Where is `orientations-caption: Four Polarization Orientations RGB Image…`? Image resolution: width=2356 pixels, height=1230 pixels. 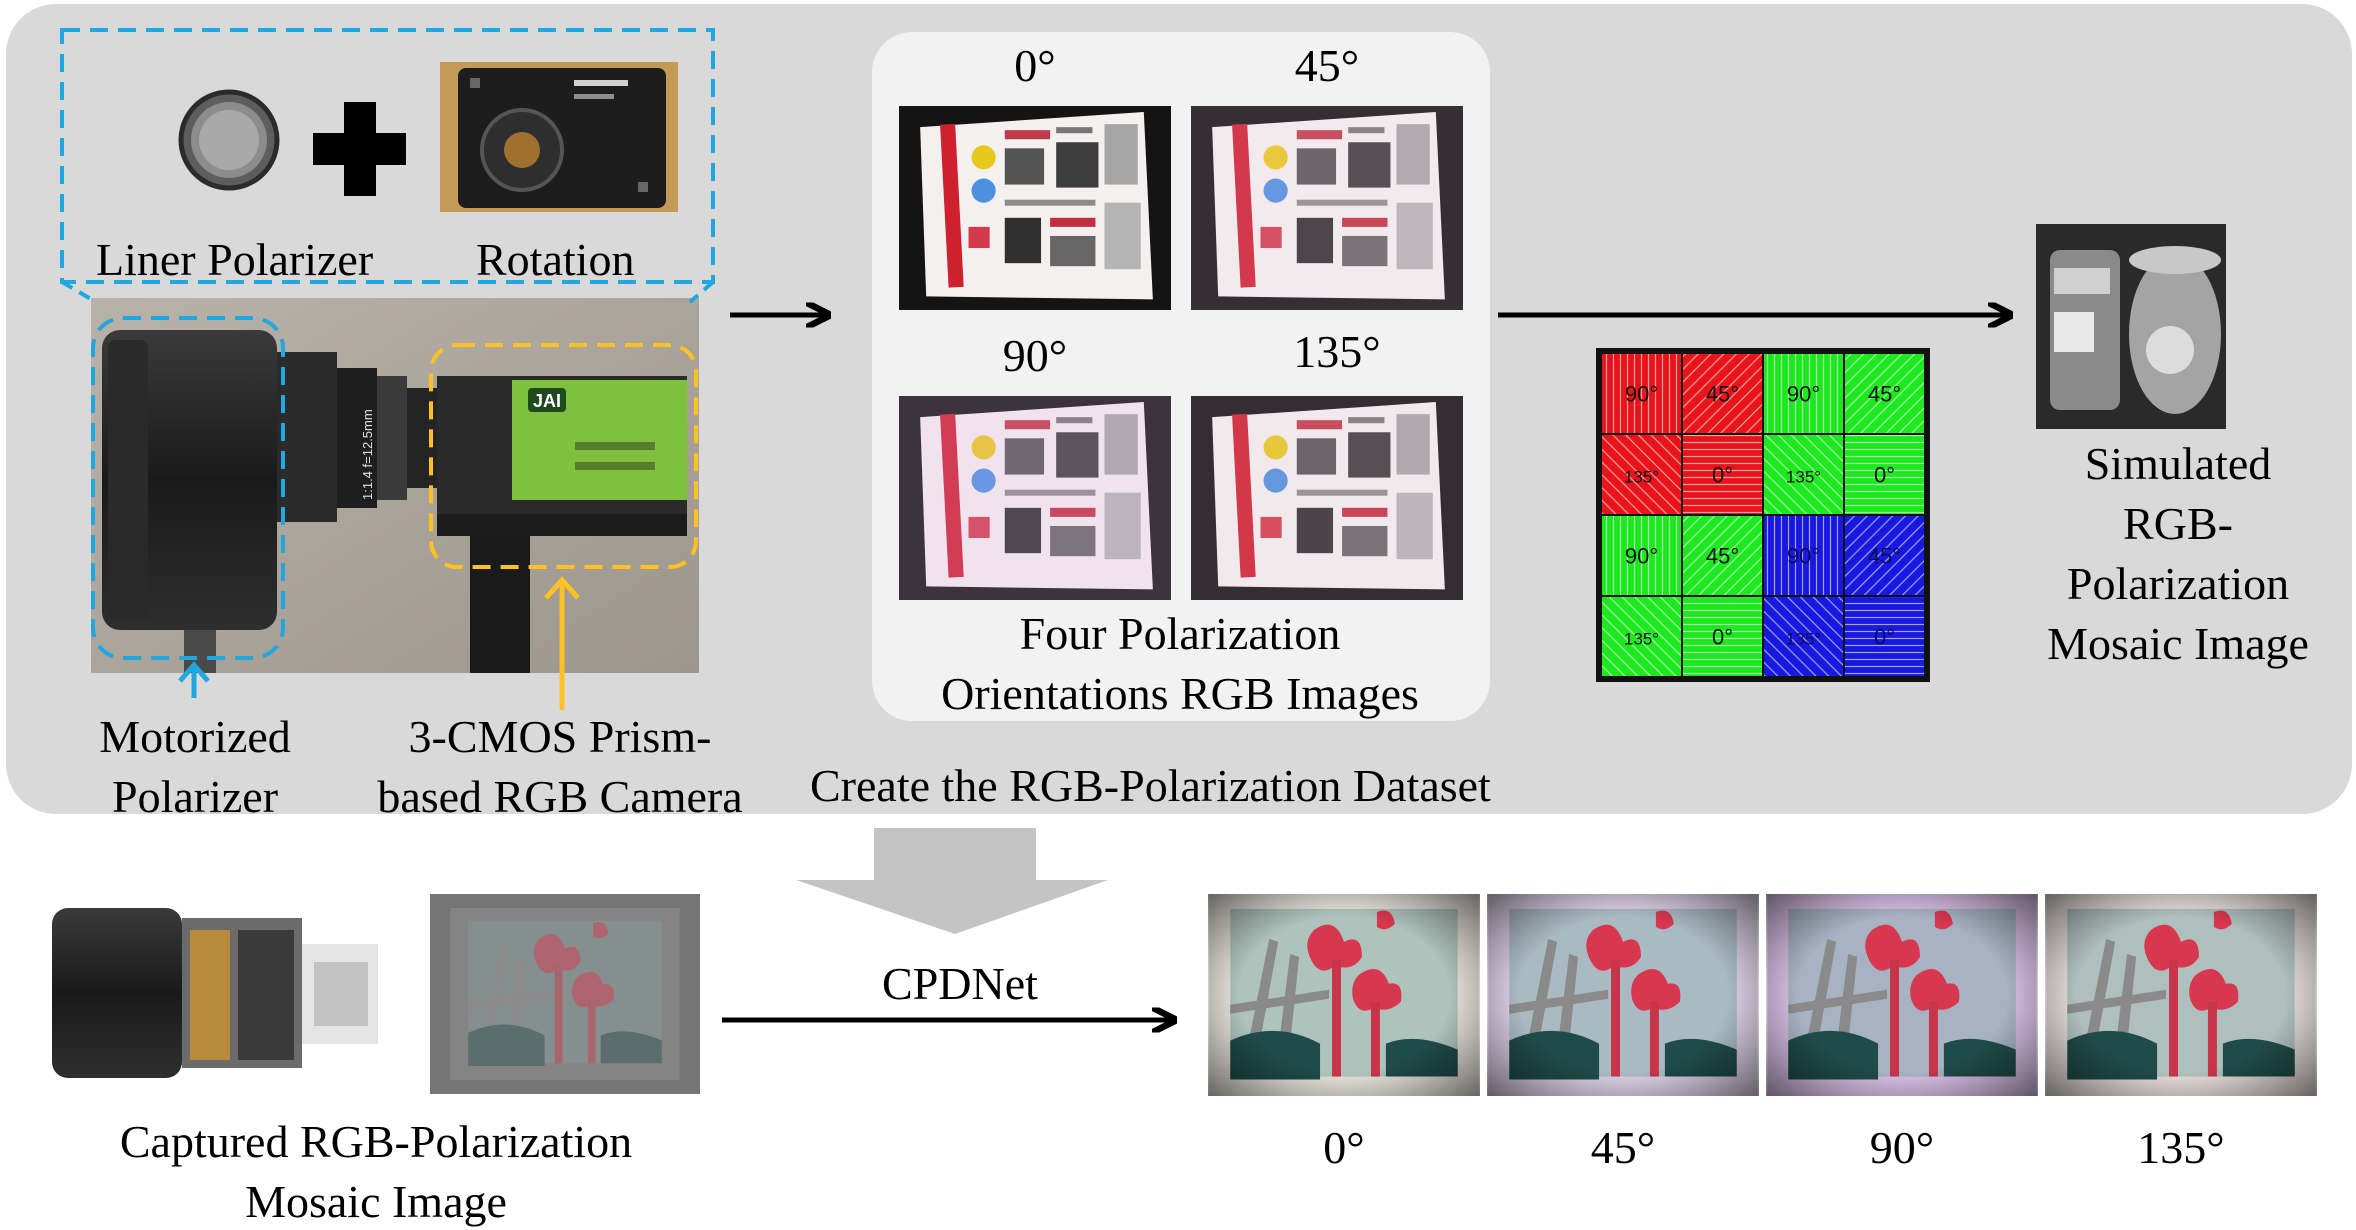 orientations-caption: Four Polarization Orientations RGB Image… is located at coordinates (1180, 663).